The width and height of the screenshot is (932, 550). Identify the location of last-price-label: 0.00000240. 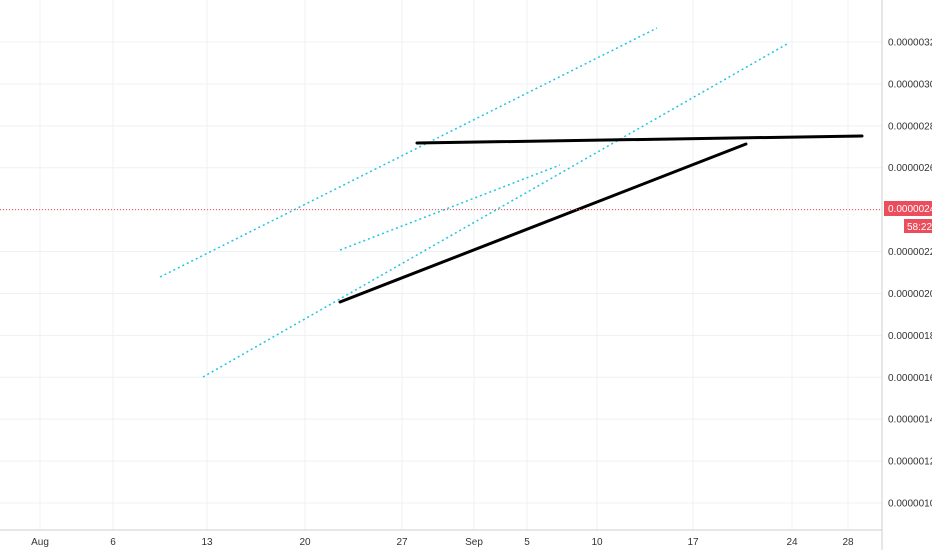
(910, 209).